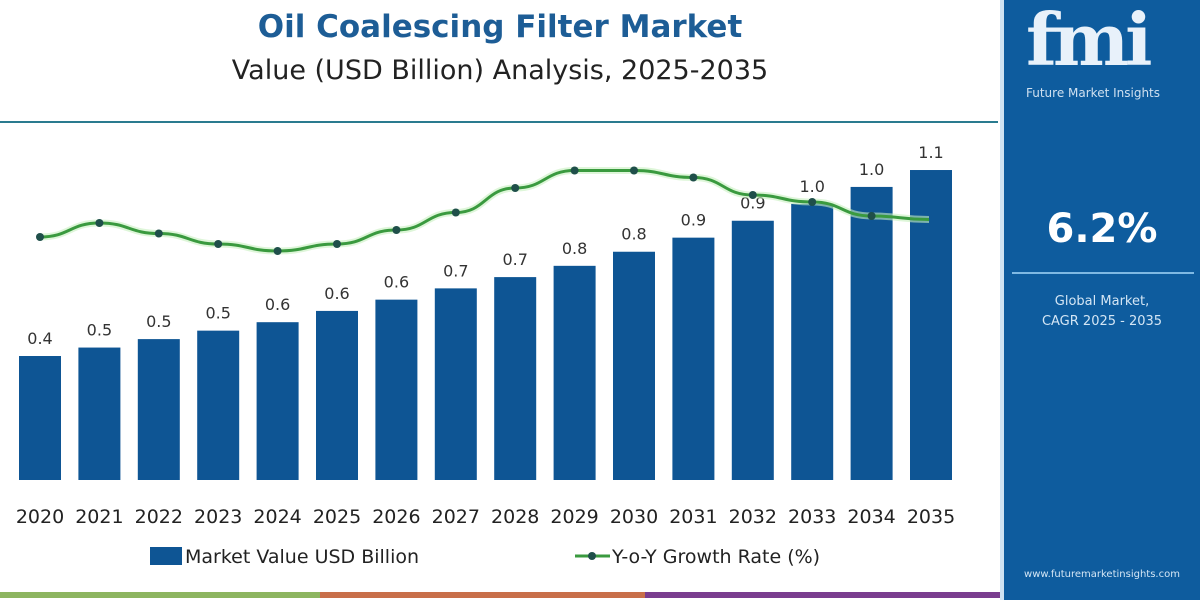  Describe the element at coordinates (634, 365) in the screenshot. I see `bar-2030` at that location.